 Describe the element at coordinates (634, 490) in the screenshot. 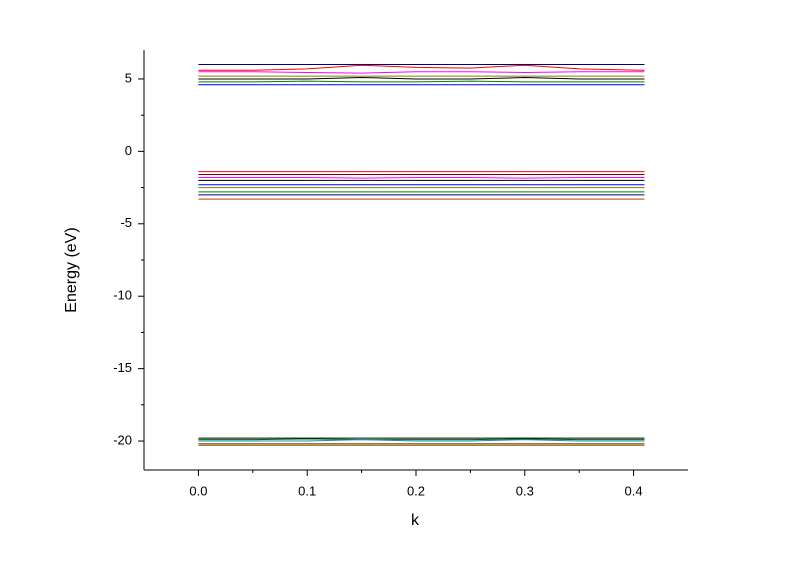

I see `x-tick-label: 0.4` at that location.